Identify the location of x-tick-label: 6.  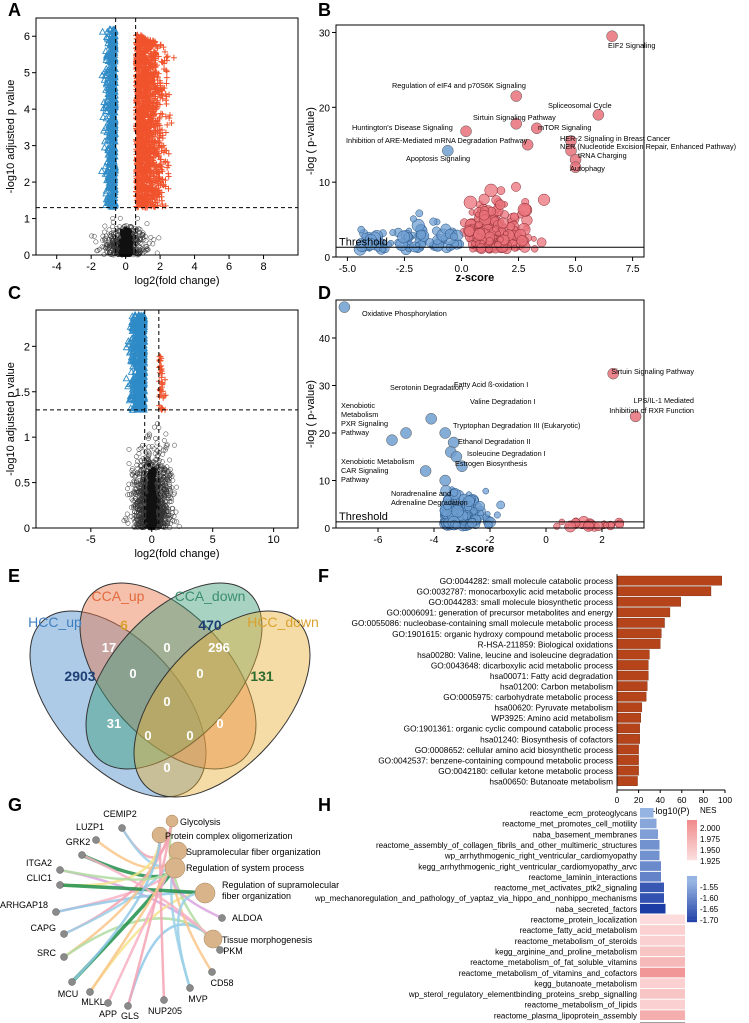
(229, 267).